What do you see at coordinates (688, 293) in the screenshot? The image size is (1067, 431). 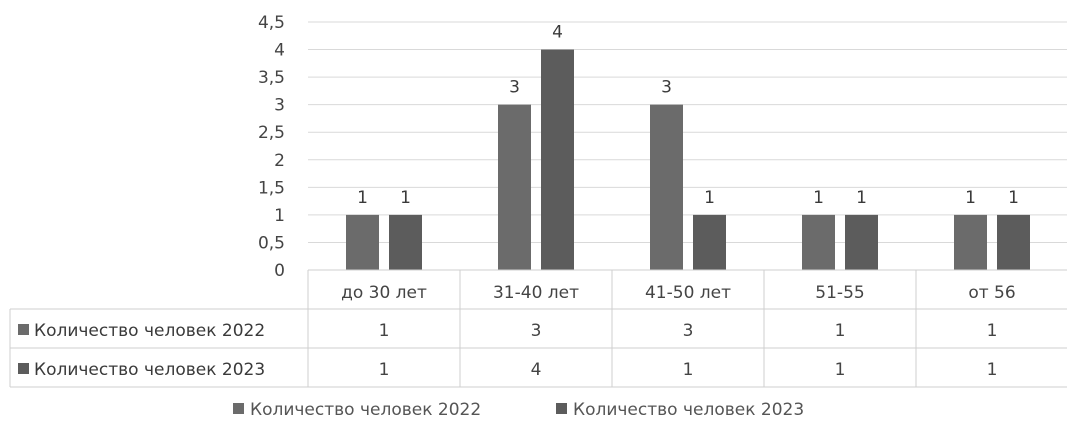 I see `category-label: 41-50 лет` at bounding box center [688, 293].